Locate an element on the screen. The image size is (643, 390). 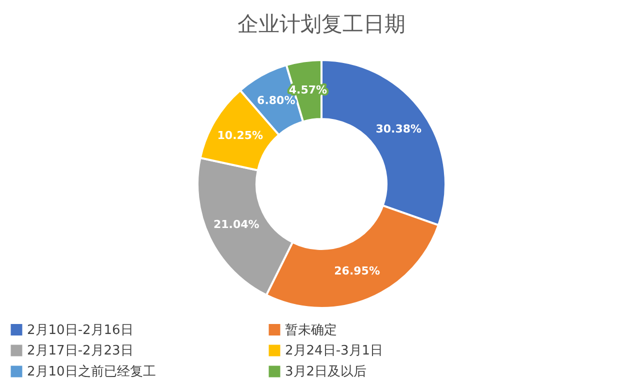
legend-label: 2月24日-3月1日 is located at coordinates (334, 351).